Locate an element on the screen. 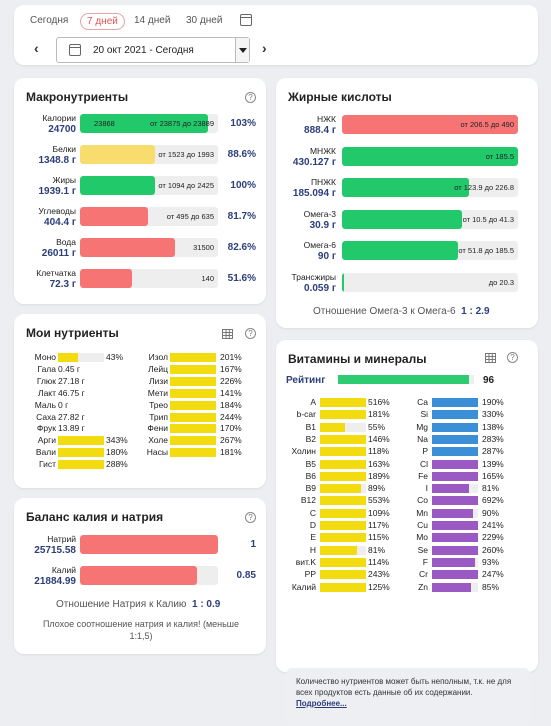 The width and height of the screenshot is (551, 726). macro-label: Углеводы 404.4 г is located at coordinates (47, 217).